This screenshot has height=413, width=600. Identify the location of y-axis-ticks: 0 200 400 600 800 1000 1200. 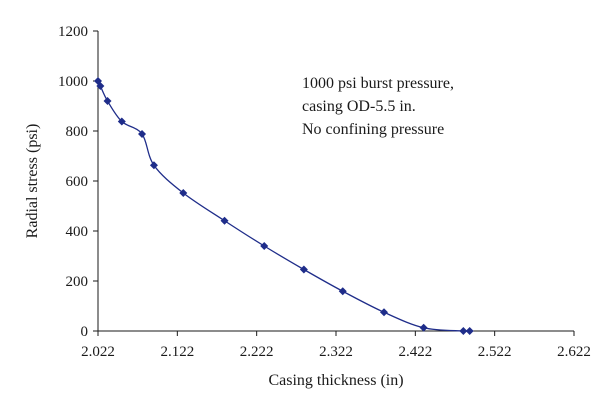
(78, 182).